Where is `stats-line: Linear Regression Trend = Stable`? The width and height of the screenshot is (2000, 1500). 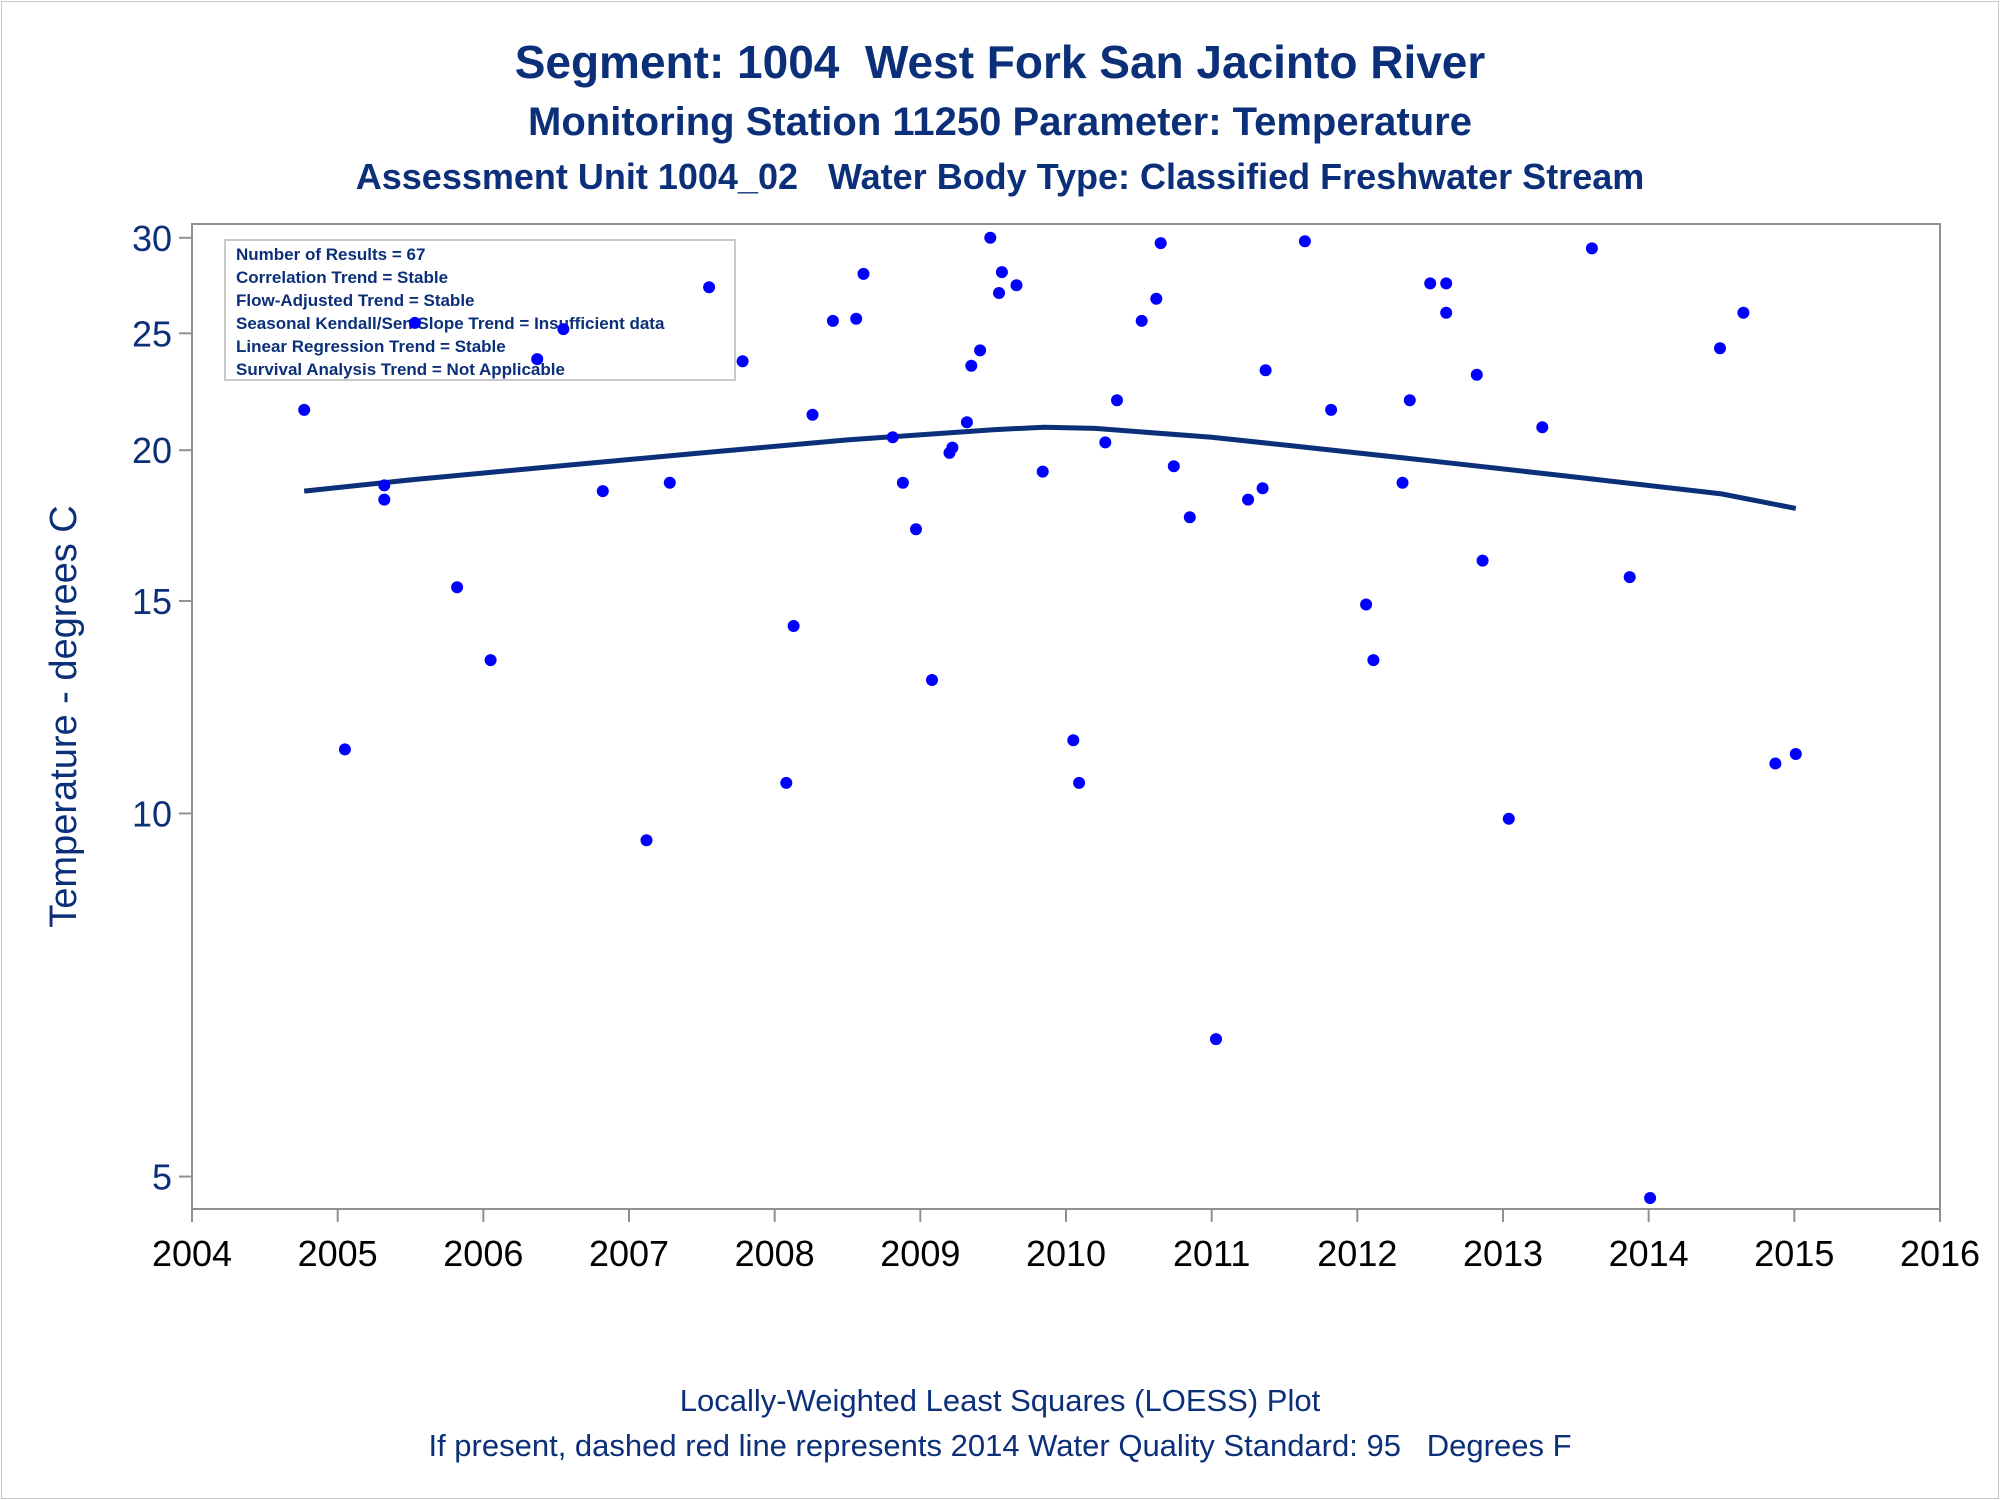 stats-line: Linear Regression Trend = Stable is located at coordinates (371, 346).